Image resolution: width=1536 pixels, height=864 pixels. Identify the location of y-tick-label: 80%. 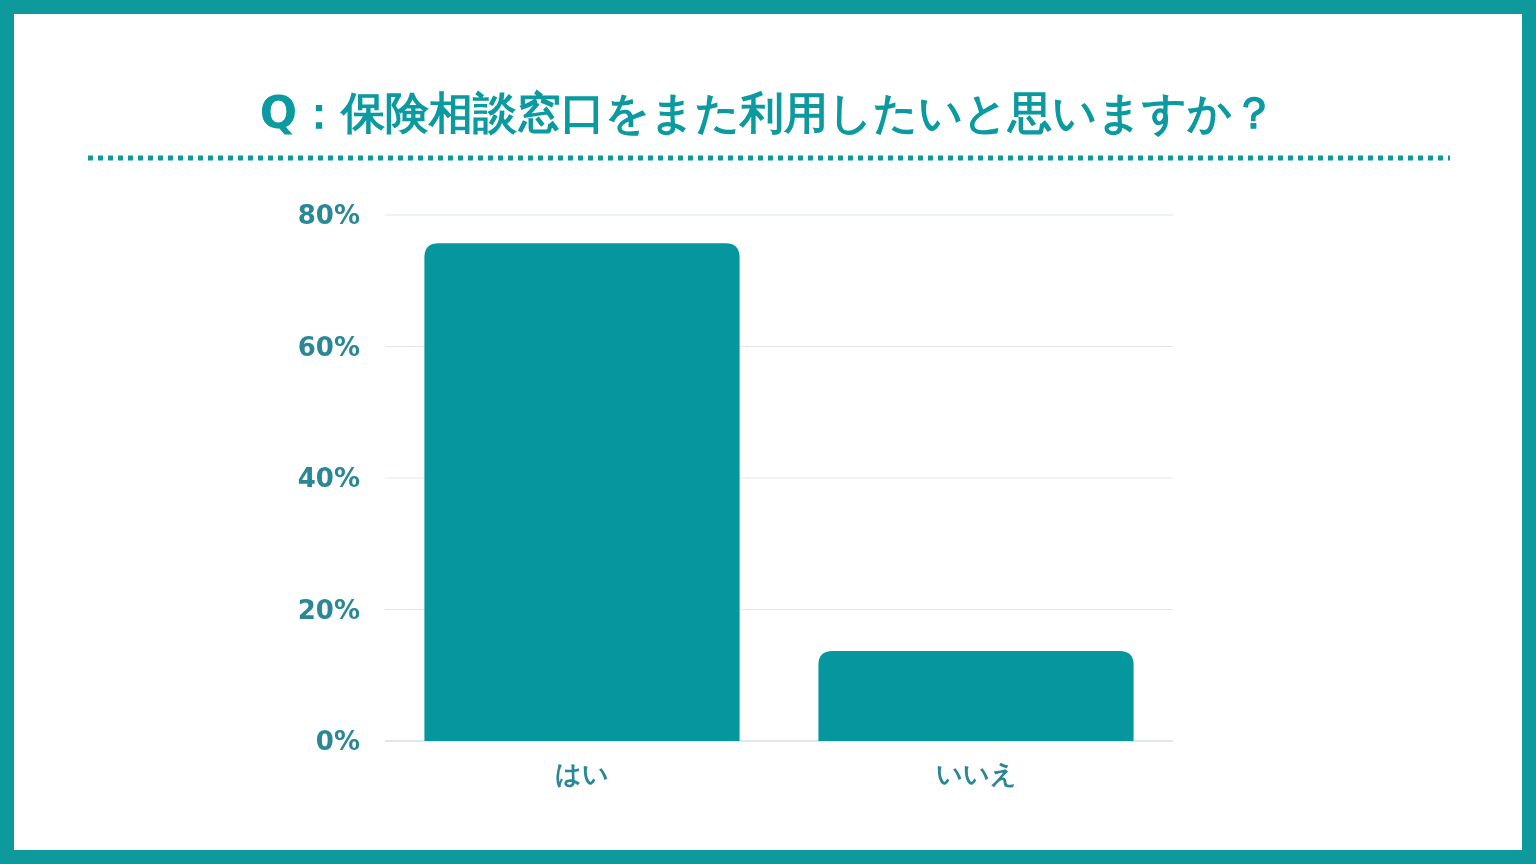
(328, 215).